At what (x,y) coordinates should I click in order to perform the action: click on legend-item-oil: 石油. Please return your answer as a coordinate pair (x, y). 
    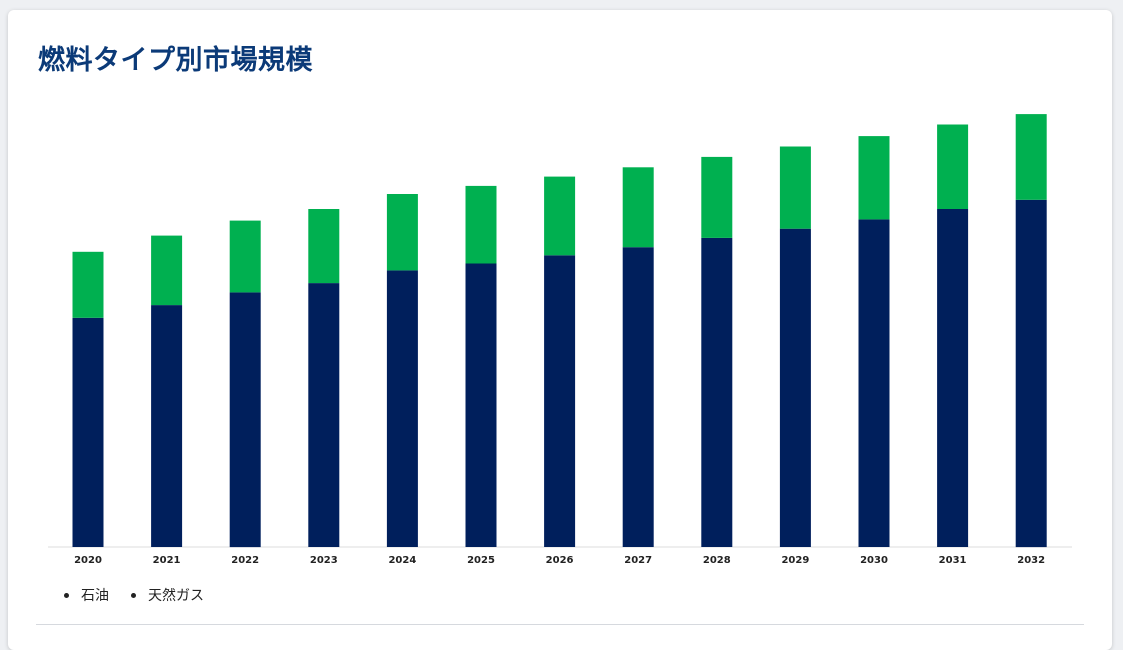
    Looking at the image, I should click on (86, 595).